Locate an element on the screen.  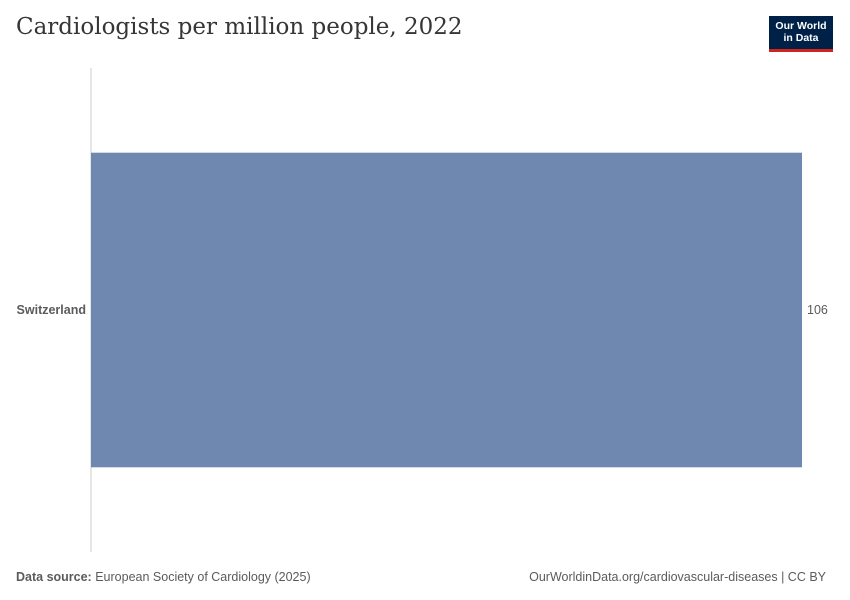
data-source-text: European Society of Cardiology (2025) is located at coordinates (203, 577).